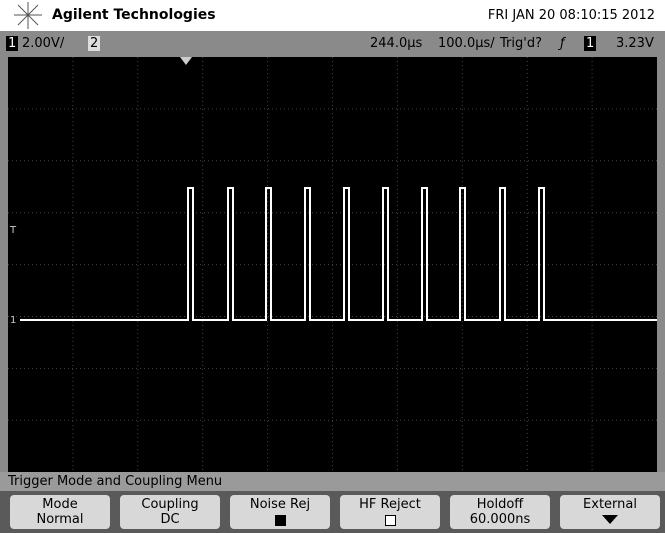  Describe the element at coordinates (43, 43) in the screenshot. I see `ch1-scale: 2.00V/` at that location.